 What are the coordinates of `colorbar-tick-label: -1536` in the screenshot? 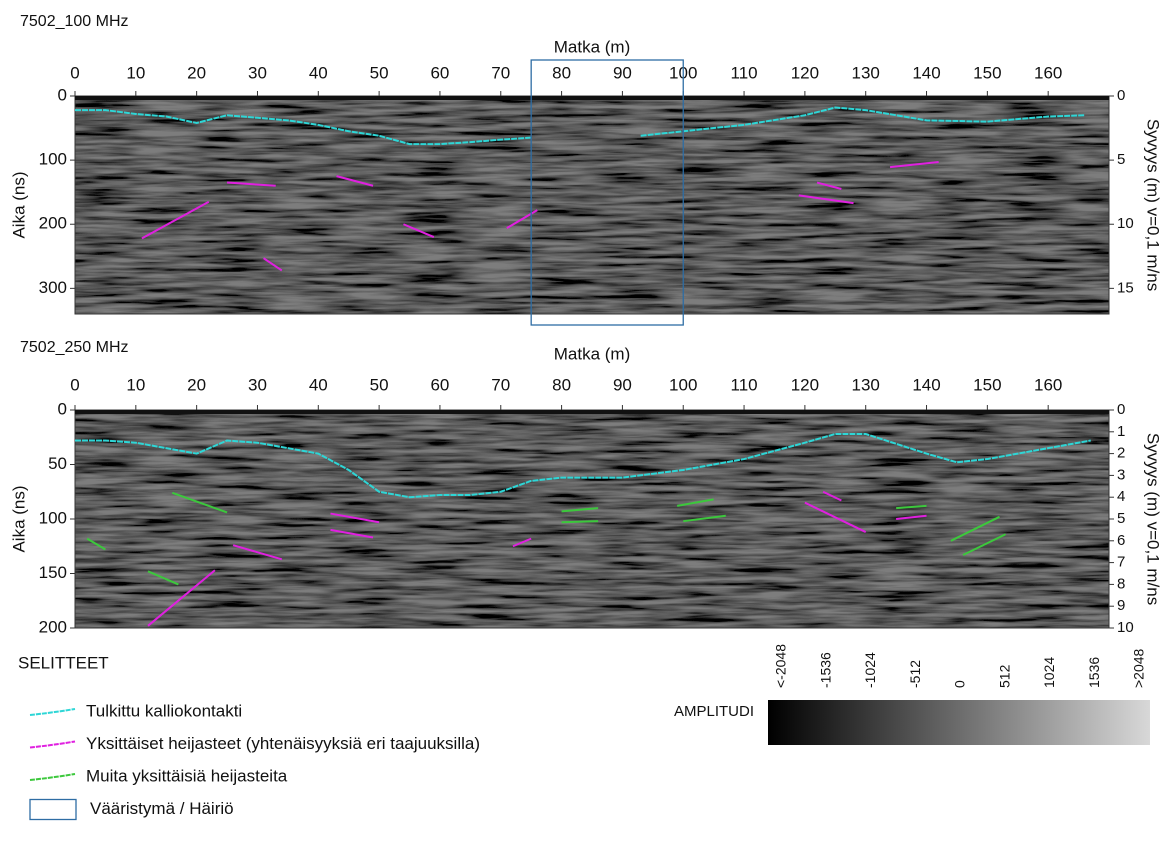 It's located at (825, 670).